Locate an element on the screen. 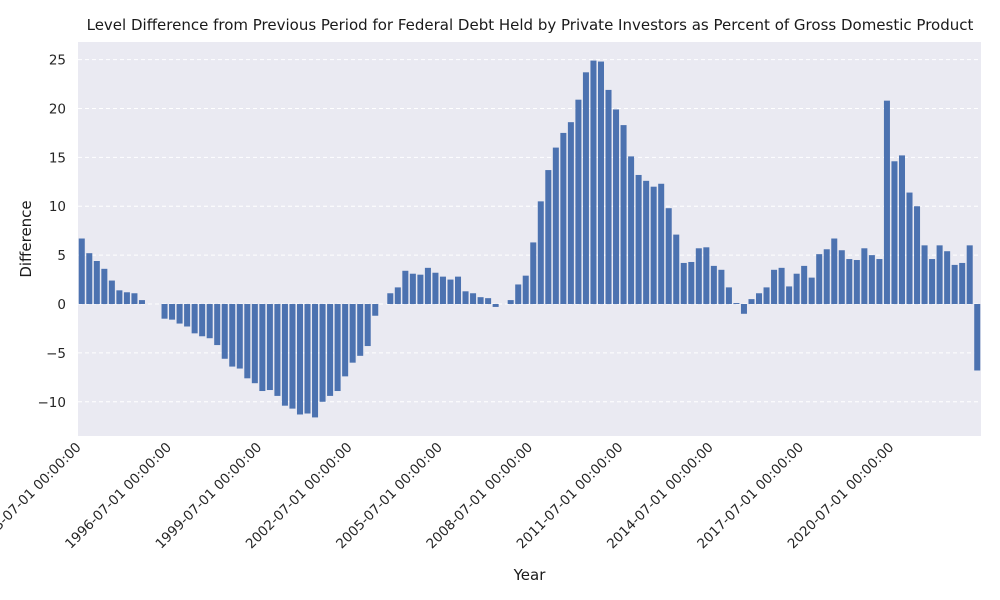 The width and height of the screenshot is (1000, 600). y-axis-label: Difference is located at coordinates (26, 238).